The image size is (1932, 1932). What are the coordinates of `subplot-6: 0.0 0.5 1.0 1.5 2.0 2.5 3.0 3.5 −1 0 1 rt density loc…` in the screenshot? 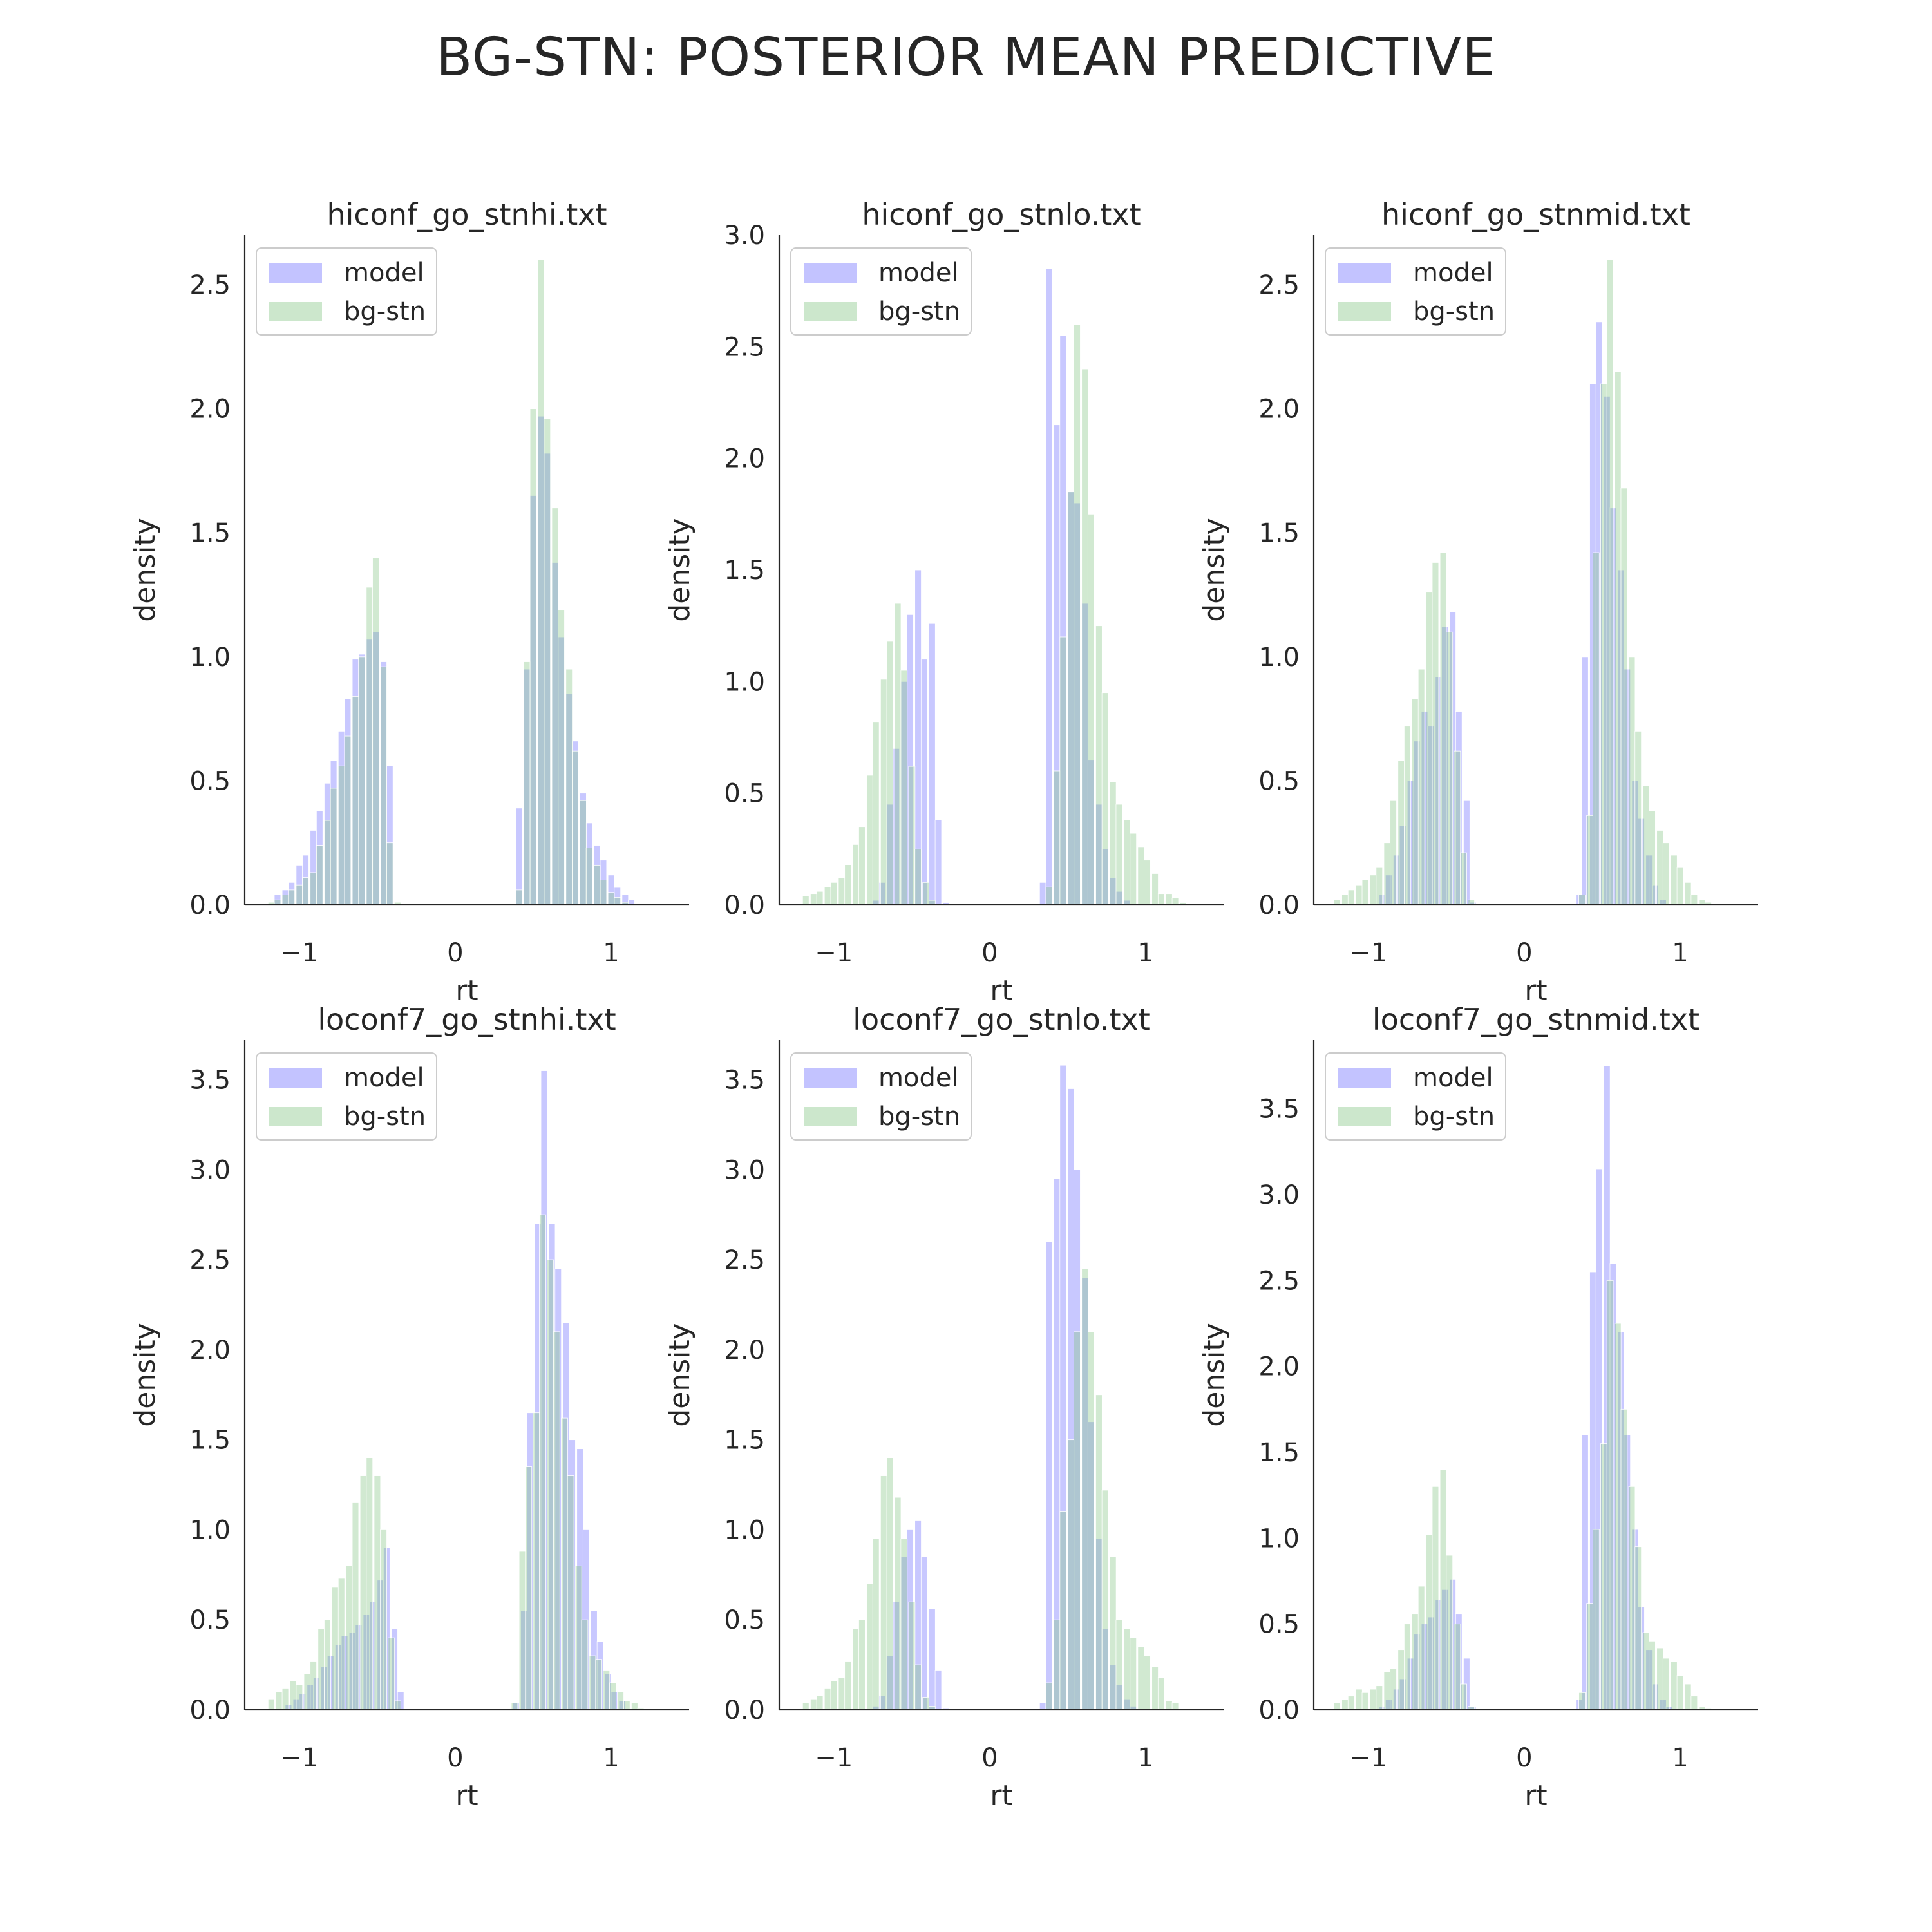 It's located at (1478, 1407).